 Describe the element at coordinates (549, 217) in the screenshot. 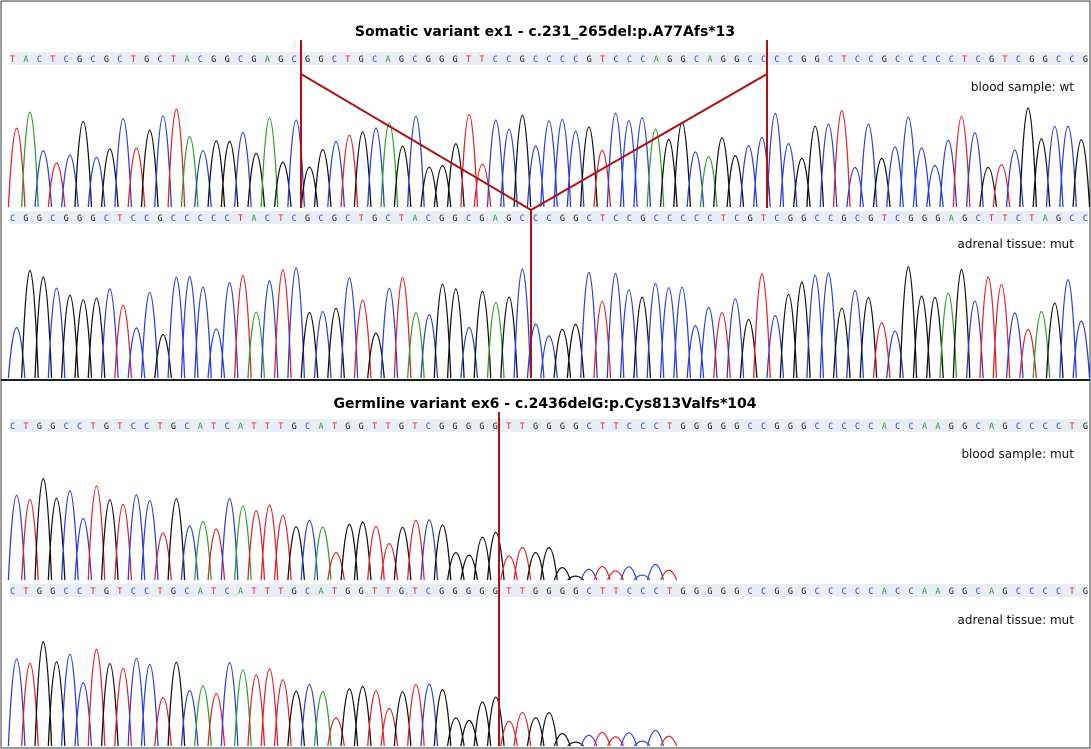

I see `sequence-row-bg` at that location.